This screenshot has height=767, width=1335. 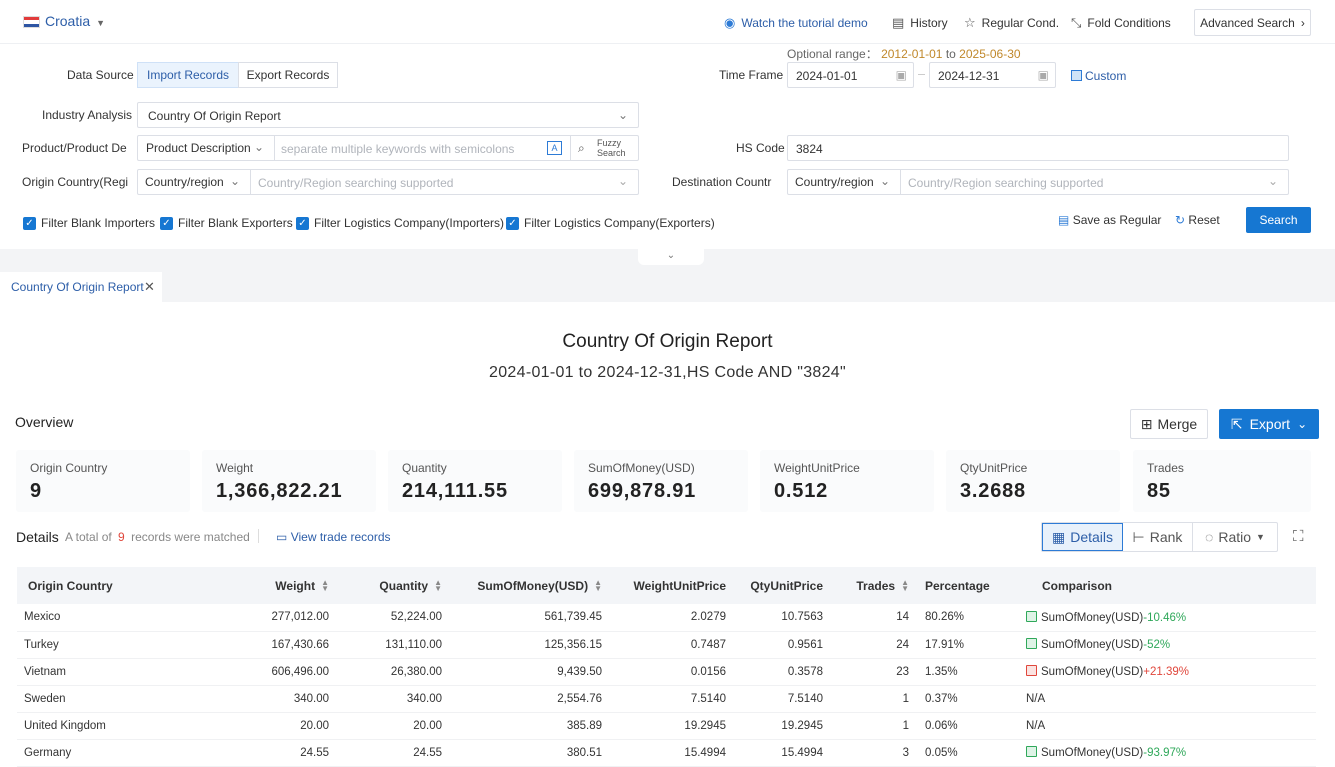 What do you see at coordinates (796, 23) in the screenshot?
I see `tutorial-link: ◉ Watch the tutorial demo` at bounding box center [796, 23].